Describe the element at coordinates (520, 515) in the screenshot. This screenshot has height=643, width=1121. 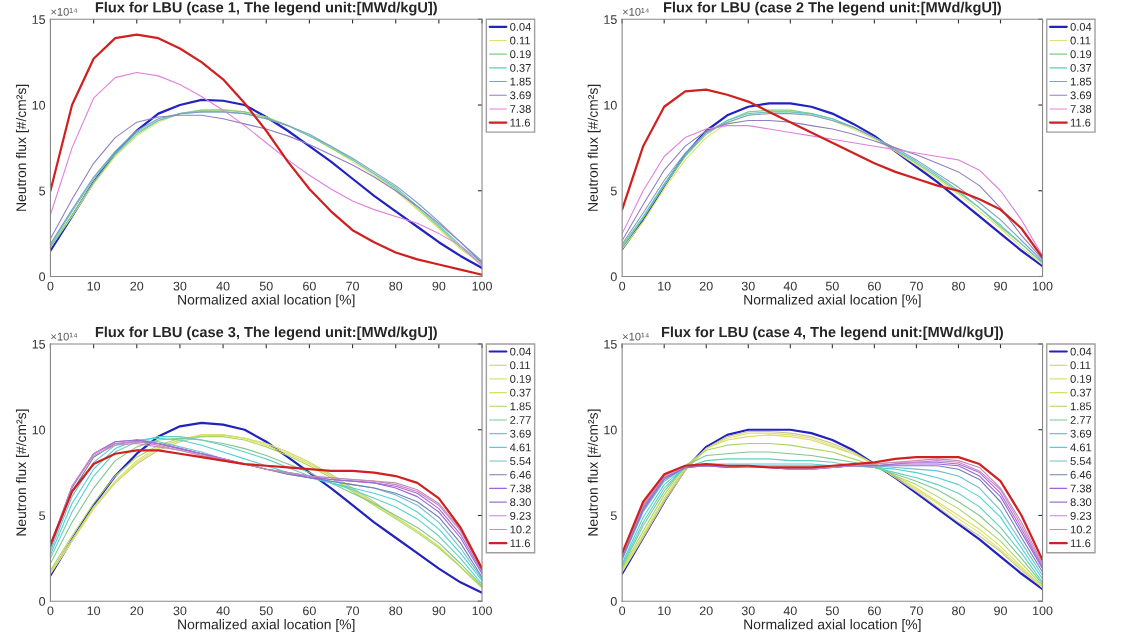
I see `legend-label: 9.23` at that location.